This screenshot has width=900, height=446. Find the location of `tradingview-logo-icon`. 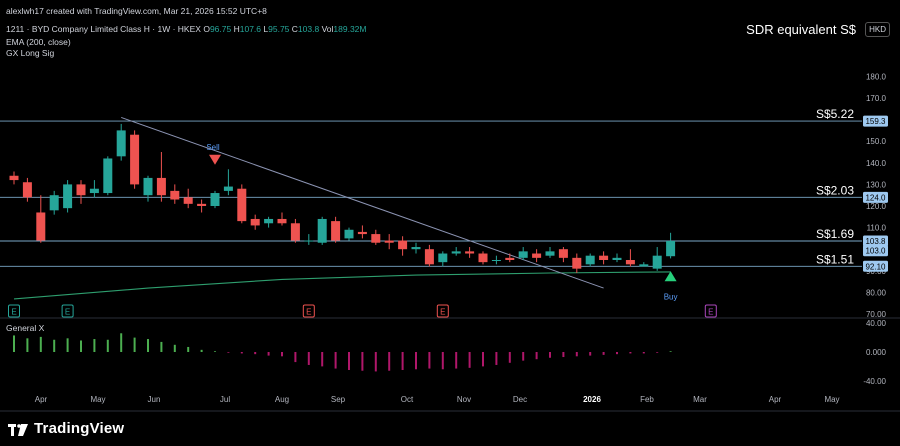

tradingview-logo-icon is located at coordinates (18, 429).